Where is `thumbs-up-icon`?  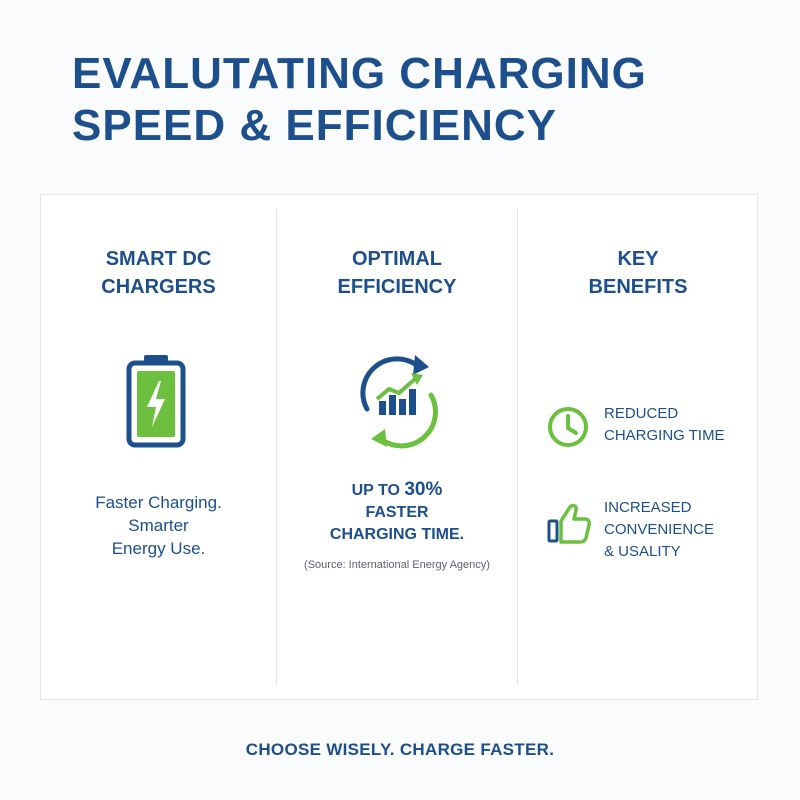 thumbs-up-icon is located at coordinates (569, 523).